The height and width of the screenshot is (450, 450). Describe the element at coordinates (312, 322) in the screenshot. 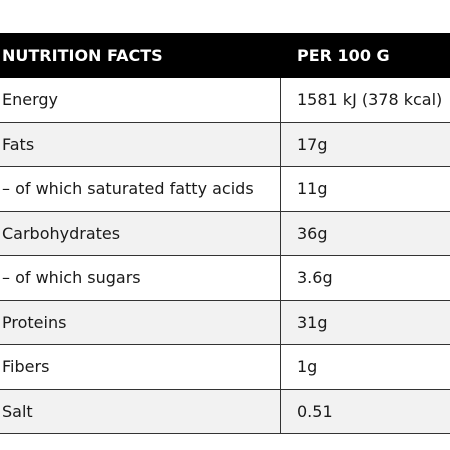

I see `value-cell: 31g` at that location.